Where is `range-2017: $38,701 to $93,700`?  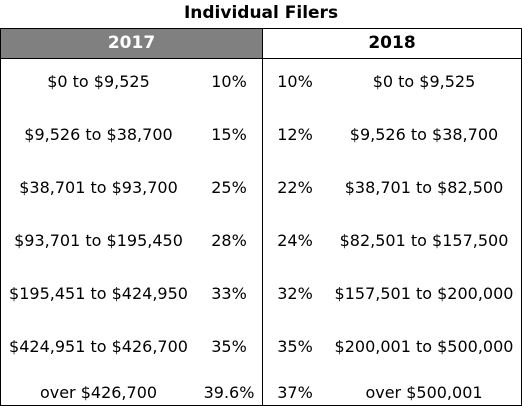 range-2017: $38,701 to $93,700 is located at coordinates (98, 187).